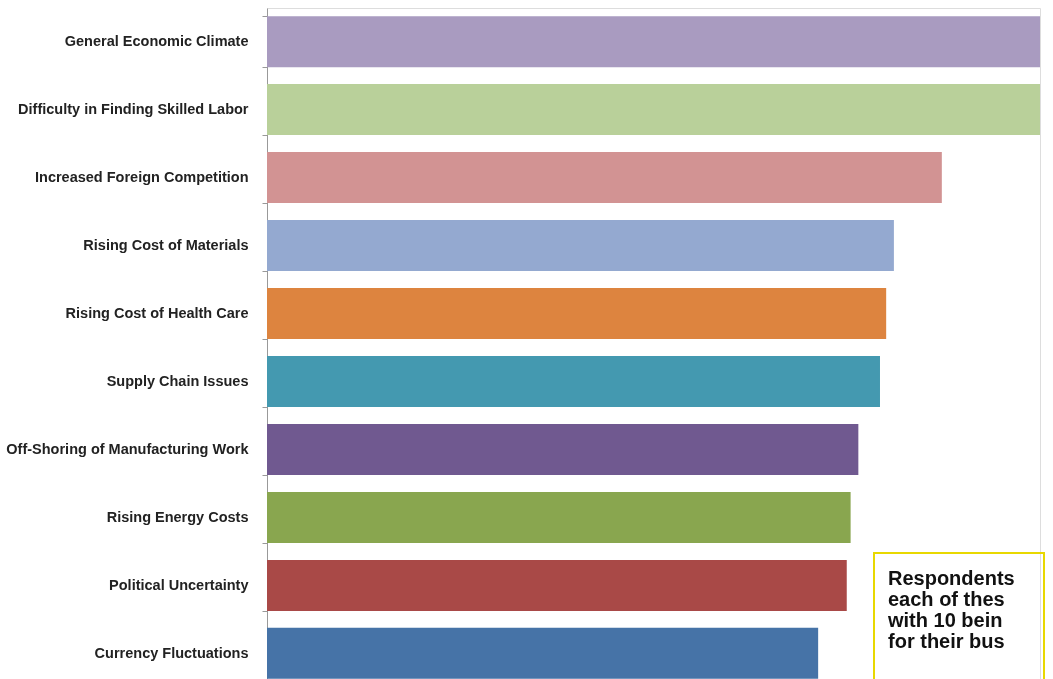  Describe the element at coordinates (157, 313) in the screenshot. I see `y-tick-label: Rising Cost of Health Care` at that location.